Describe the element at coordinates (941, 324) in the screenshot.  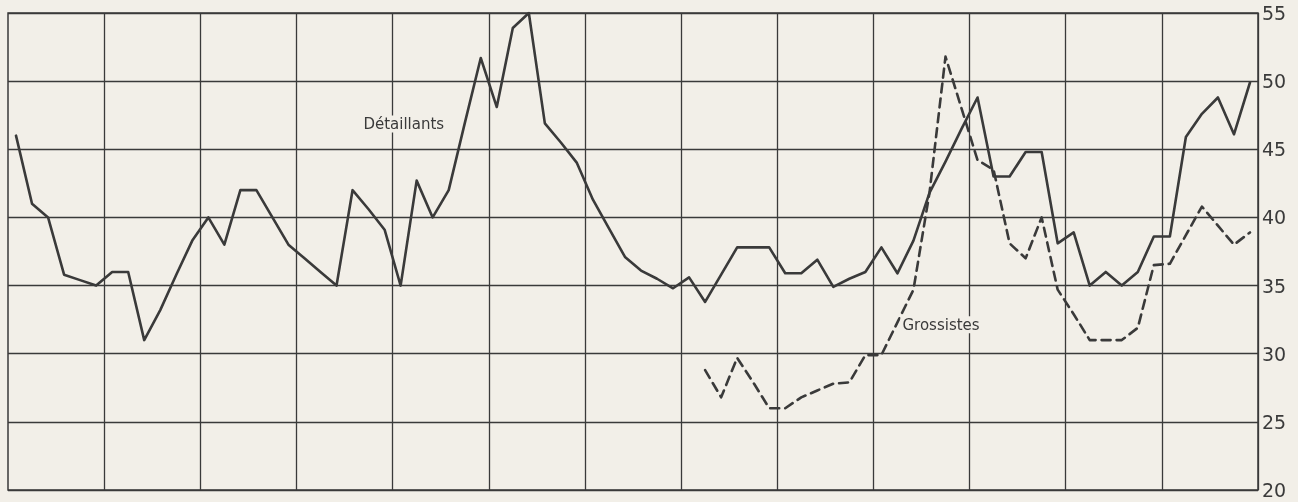
I see `series-label: Grossistes` at that location.